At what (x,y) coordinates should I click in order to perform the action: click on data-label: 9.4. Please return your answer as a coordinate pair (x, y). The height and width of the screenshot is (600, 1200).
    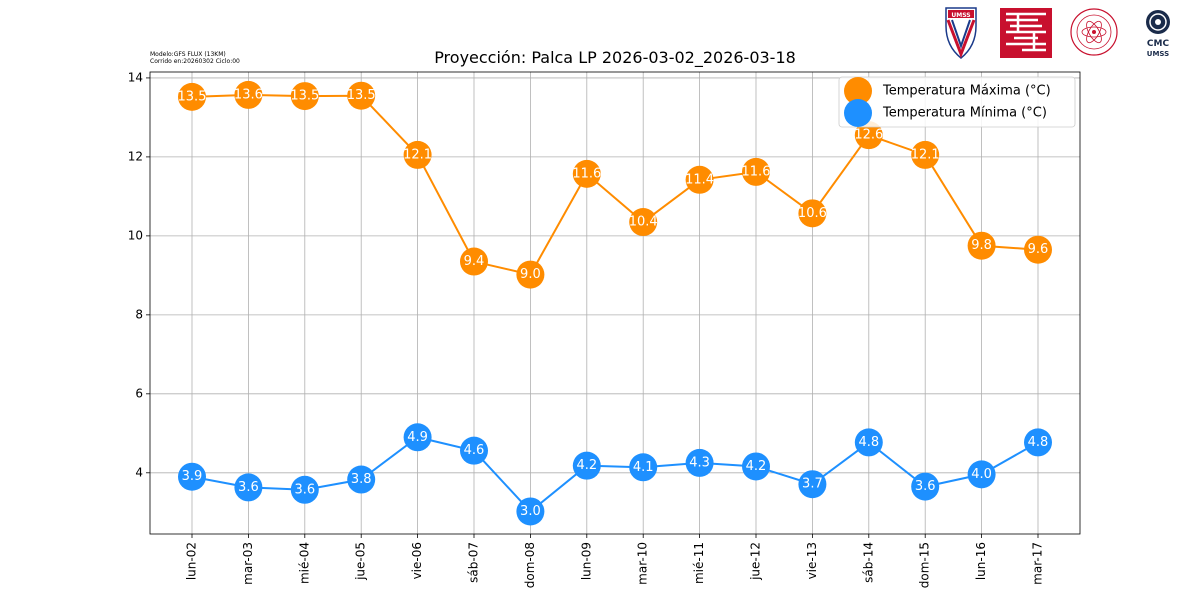
    Looking at the image, I should click on (474, 261).